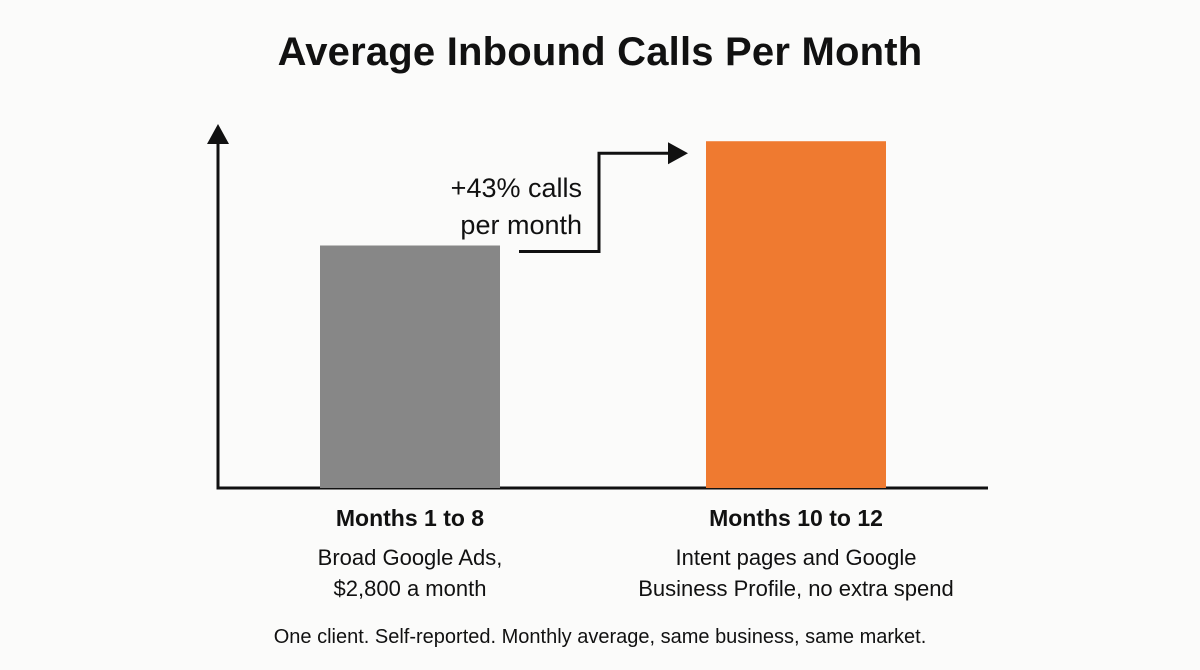  Describe the element at coordinates (678, 153) in the screenshot. I see `arrow-head` at that location.